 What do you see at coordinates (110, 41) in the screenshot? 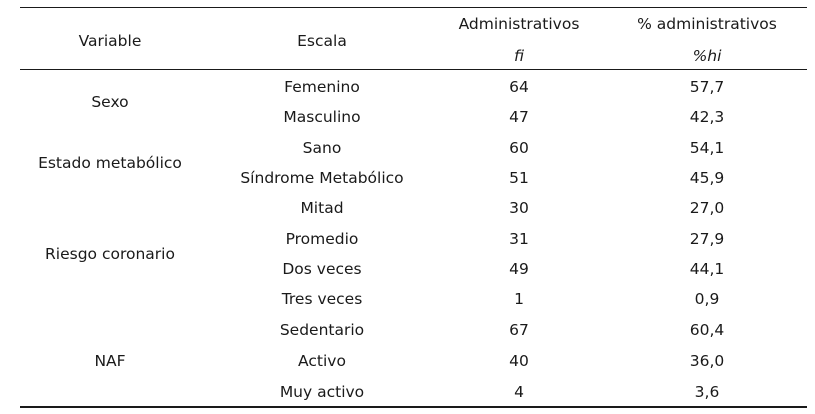
I see `header-variable: Variable` at bounding box center [110, 41].